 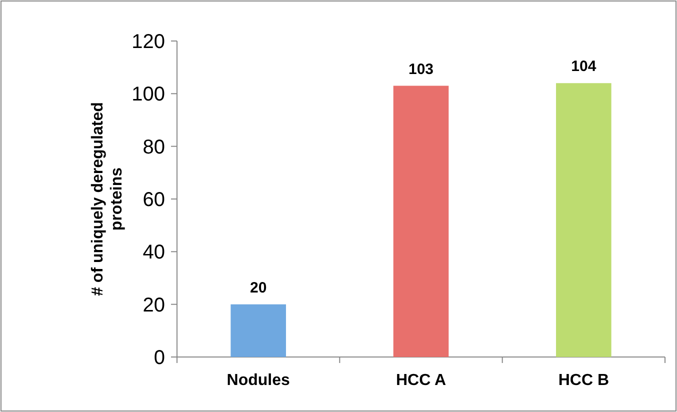 I want to click on data-label: 103, so click(x=421, y=69).